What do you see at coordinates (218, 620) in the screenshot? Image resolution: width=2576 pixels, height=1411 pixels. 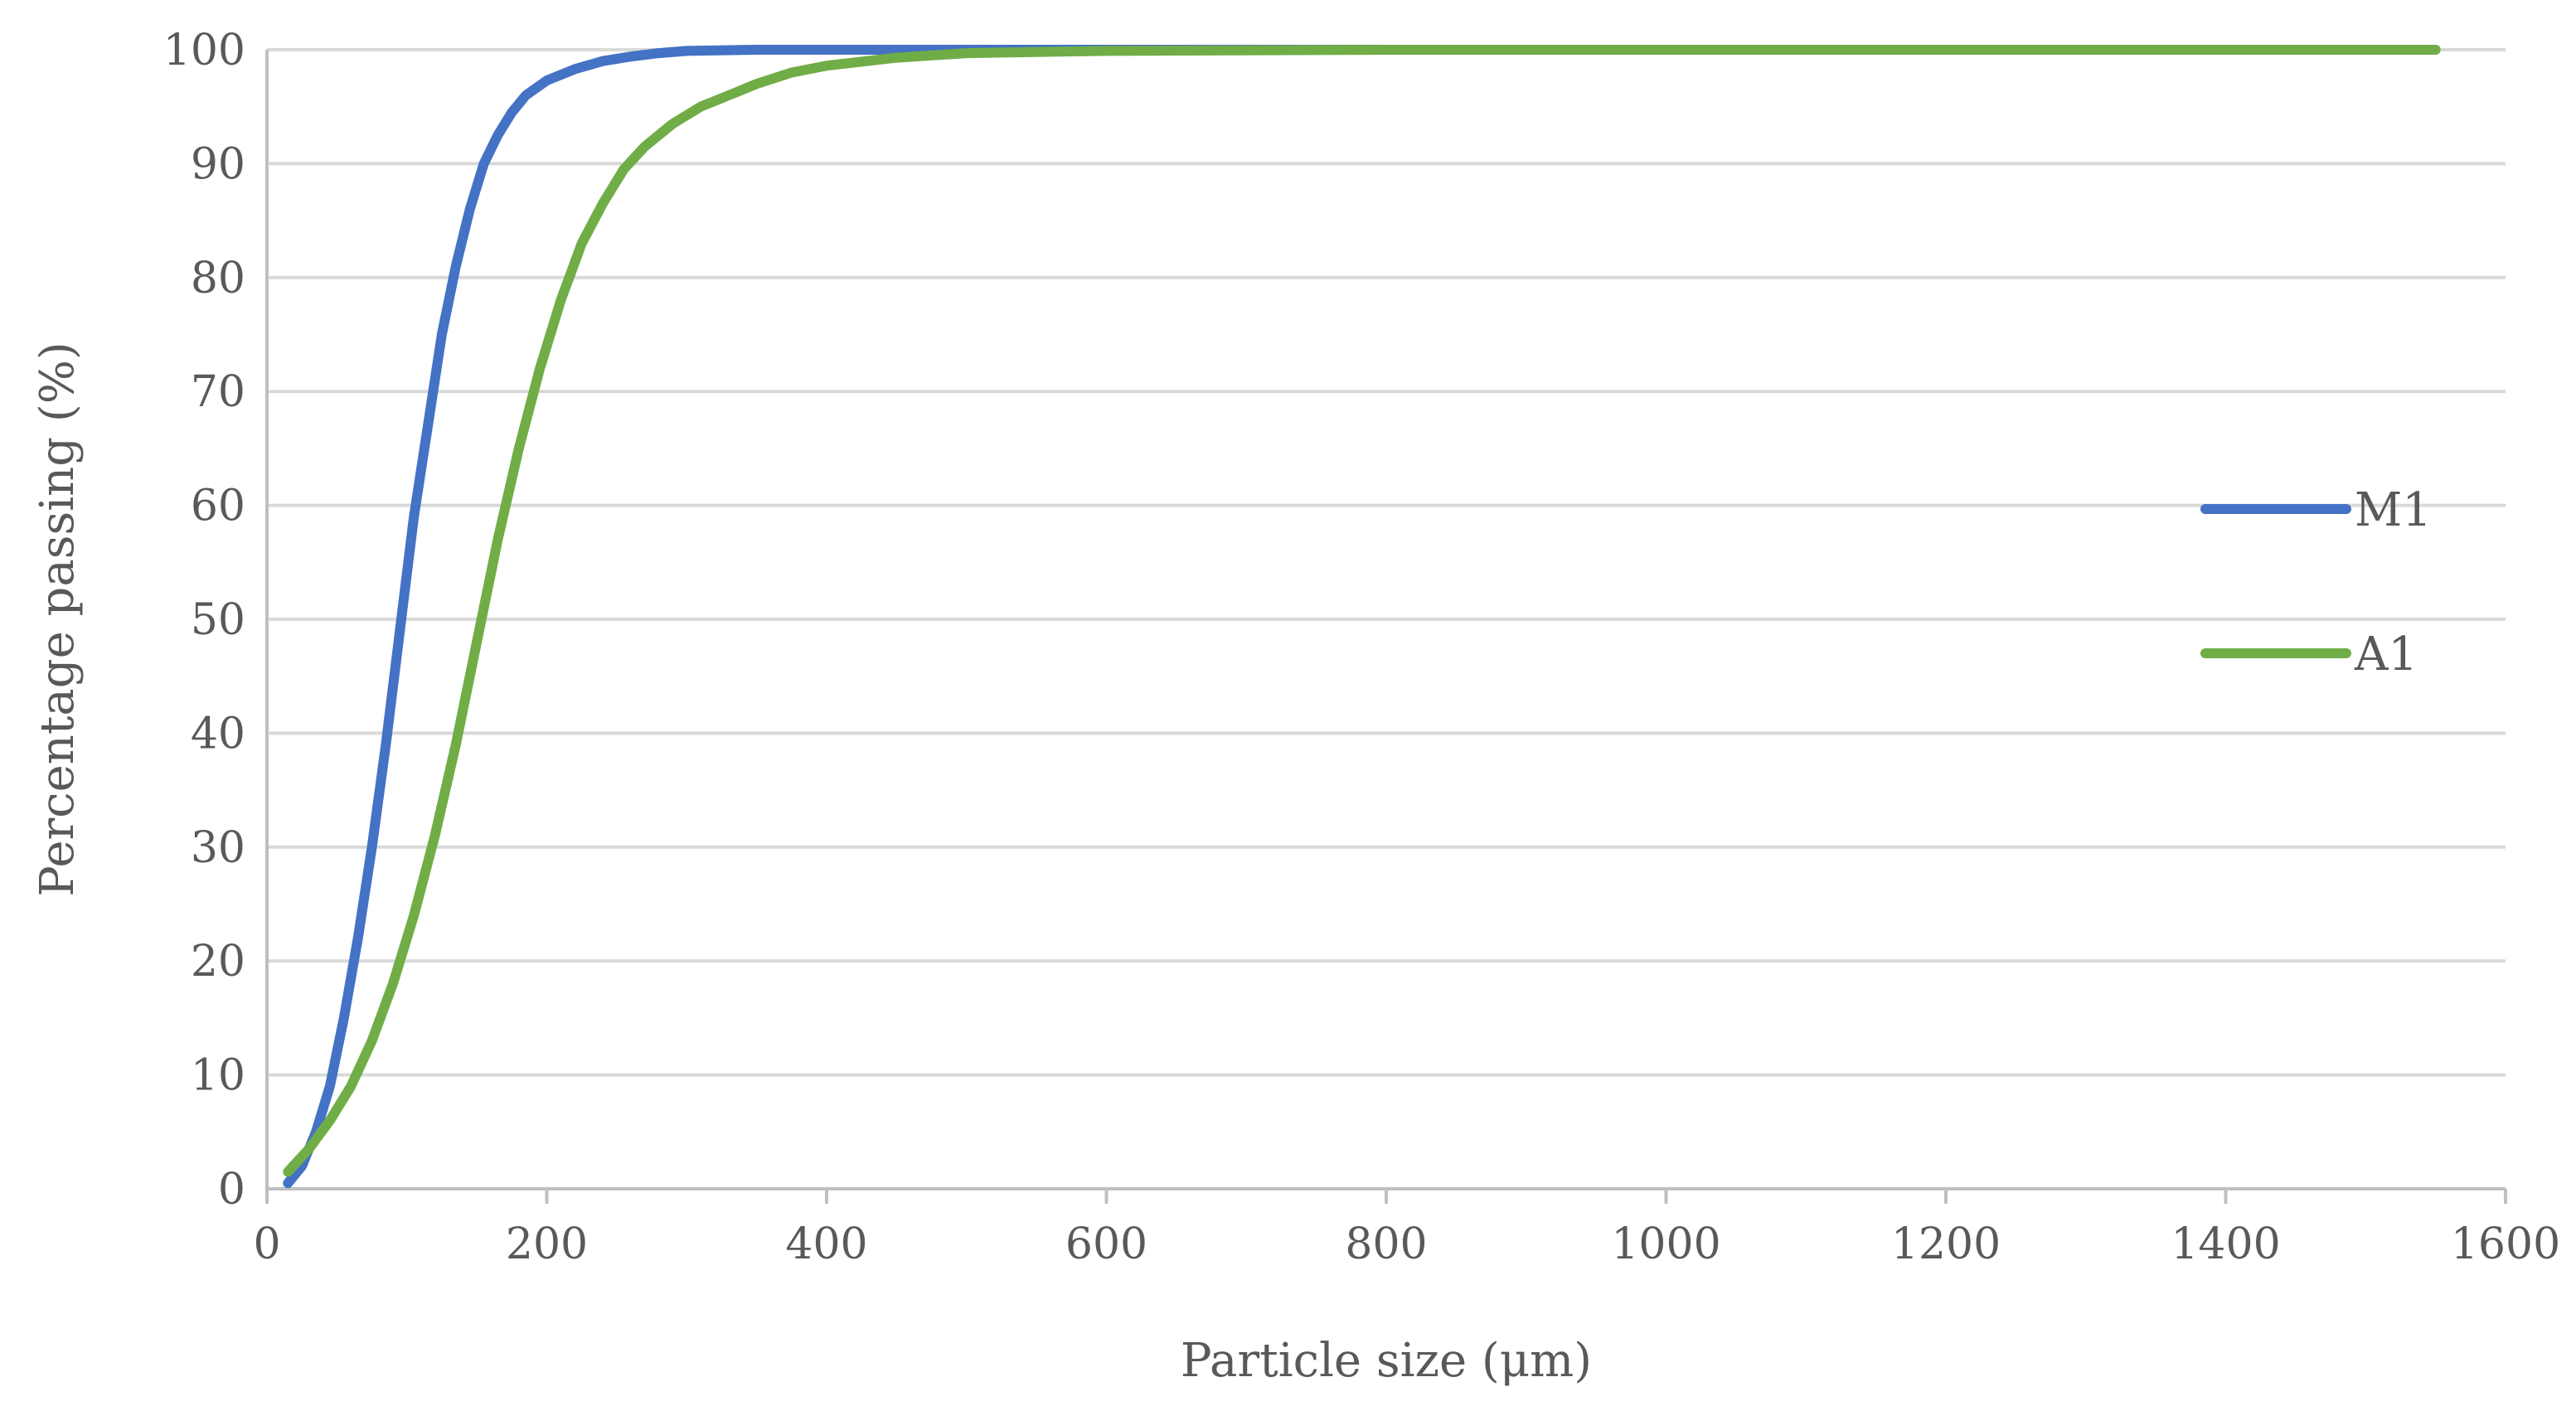 I see `y-tick-label: 50` at bounding box center [218, 620].